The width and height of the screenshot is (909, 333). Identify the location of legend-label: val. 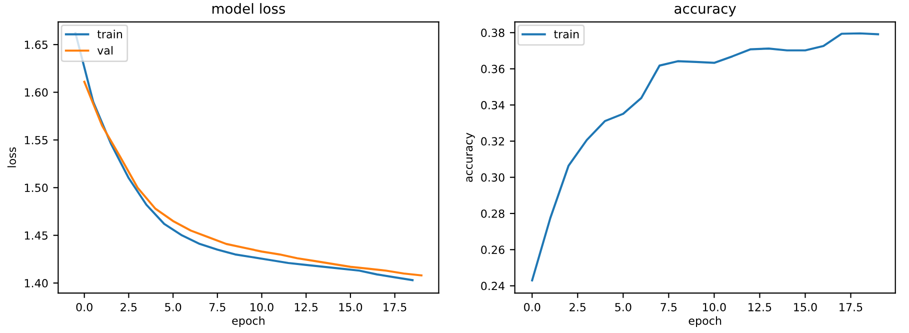
(104, 50).